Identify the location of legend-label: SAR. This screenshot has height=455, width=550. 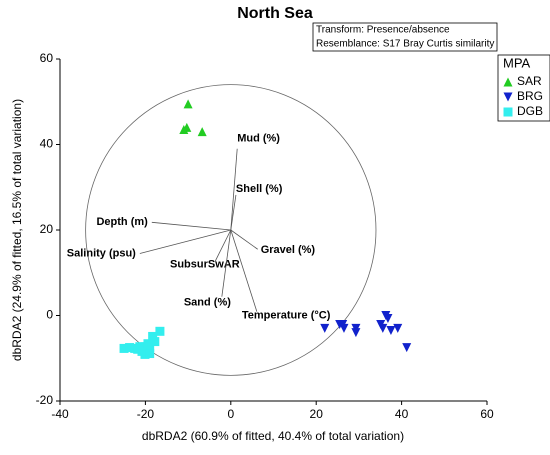
(529, 81).